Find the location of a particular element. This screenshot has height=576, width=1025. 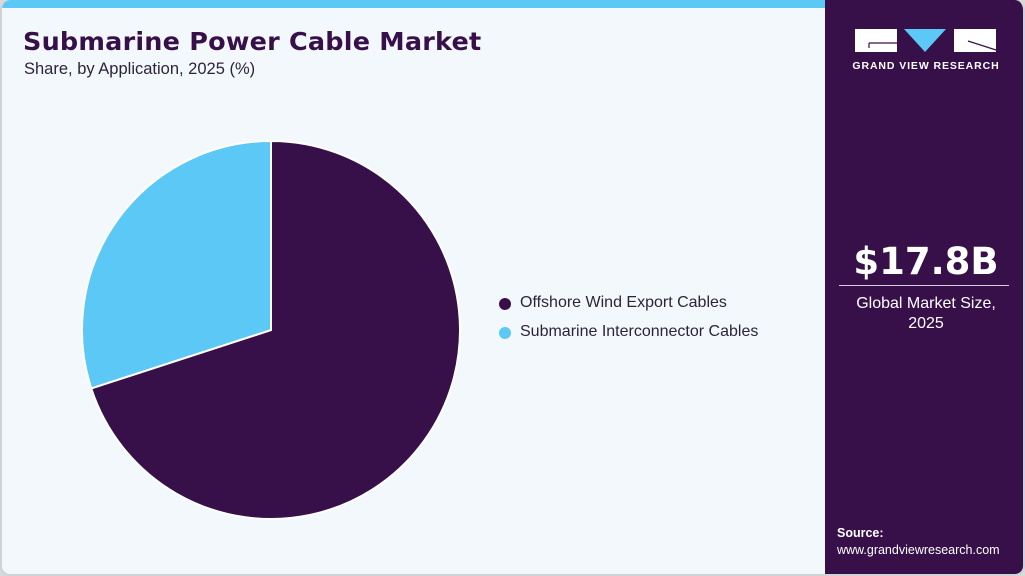

chart-title: Submarine Power Cable Market is located at coordinates (252, 41).